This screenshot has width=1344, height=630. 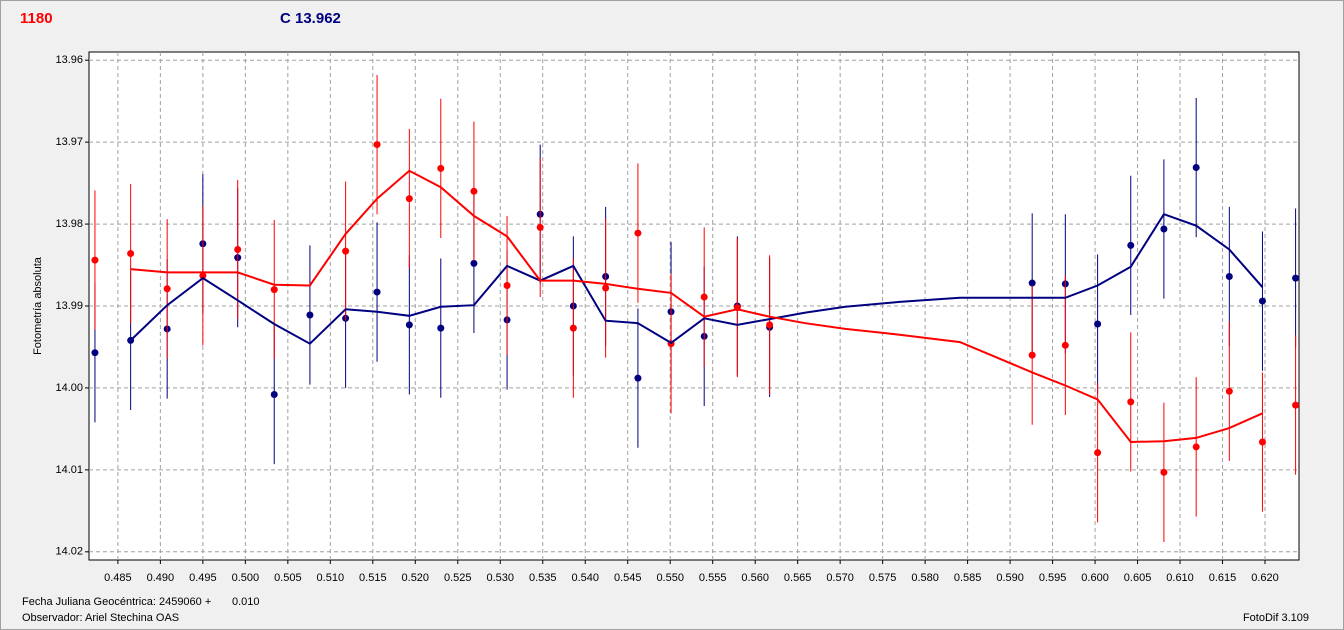 I want to click on x-tick-label: 0.610, so click(x=1180, y=578).